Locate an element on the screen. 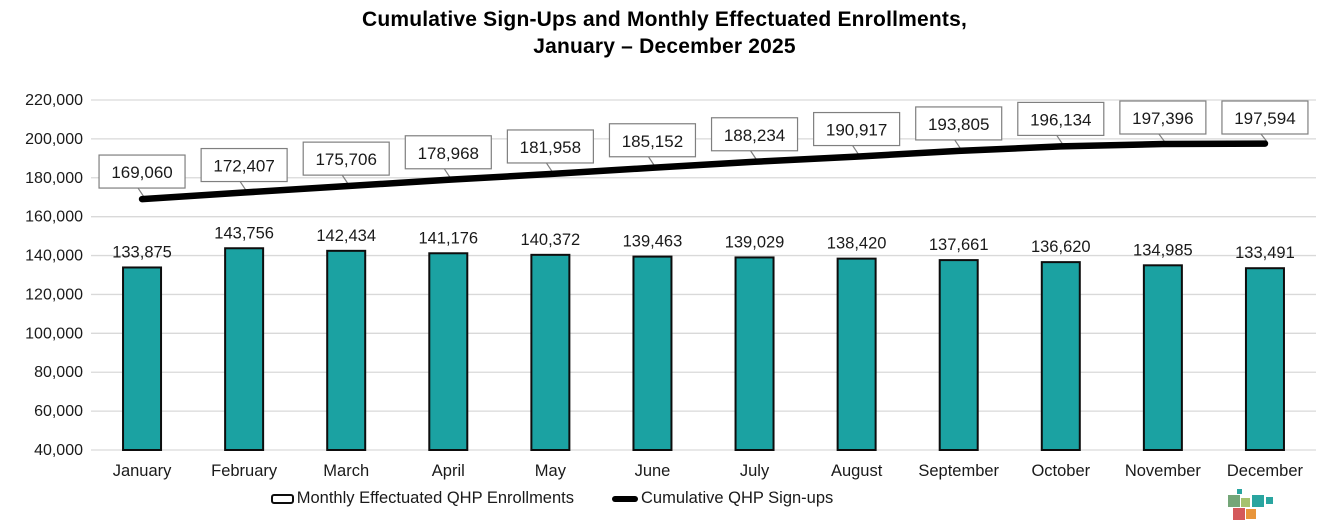 This screenshot has height=524, width=1329. y-tick-label: 80,000 is located at coordinates (58, 372).